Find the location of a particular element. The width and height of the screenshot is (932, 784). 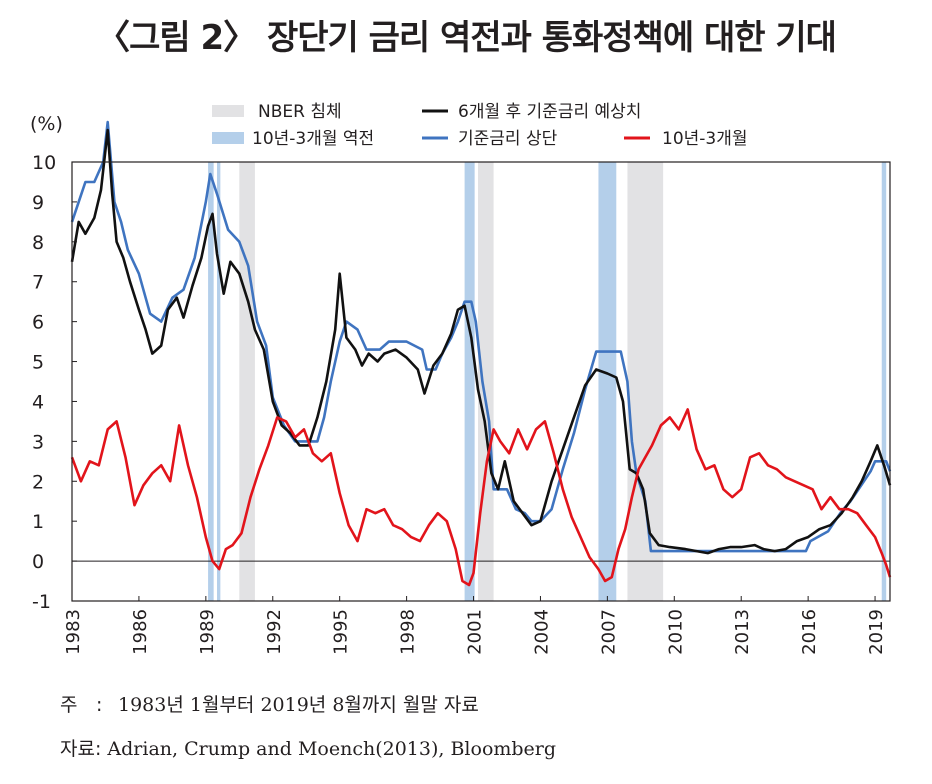

y-tick-label: 10 is located at coordinates (44, 163).